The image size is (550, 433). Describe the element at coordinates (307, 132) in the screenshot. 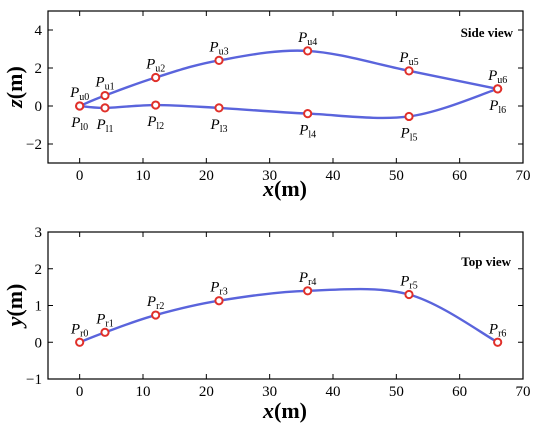

I see `side-view-point-label: Pl4` at that location.